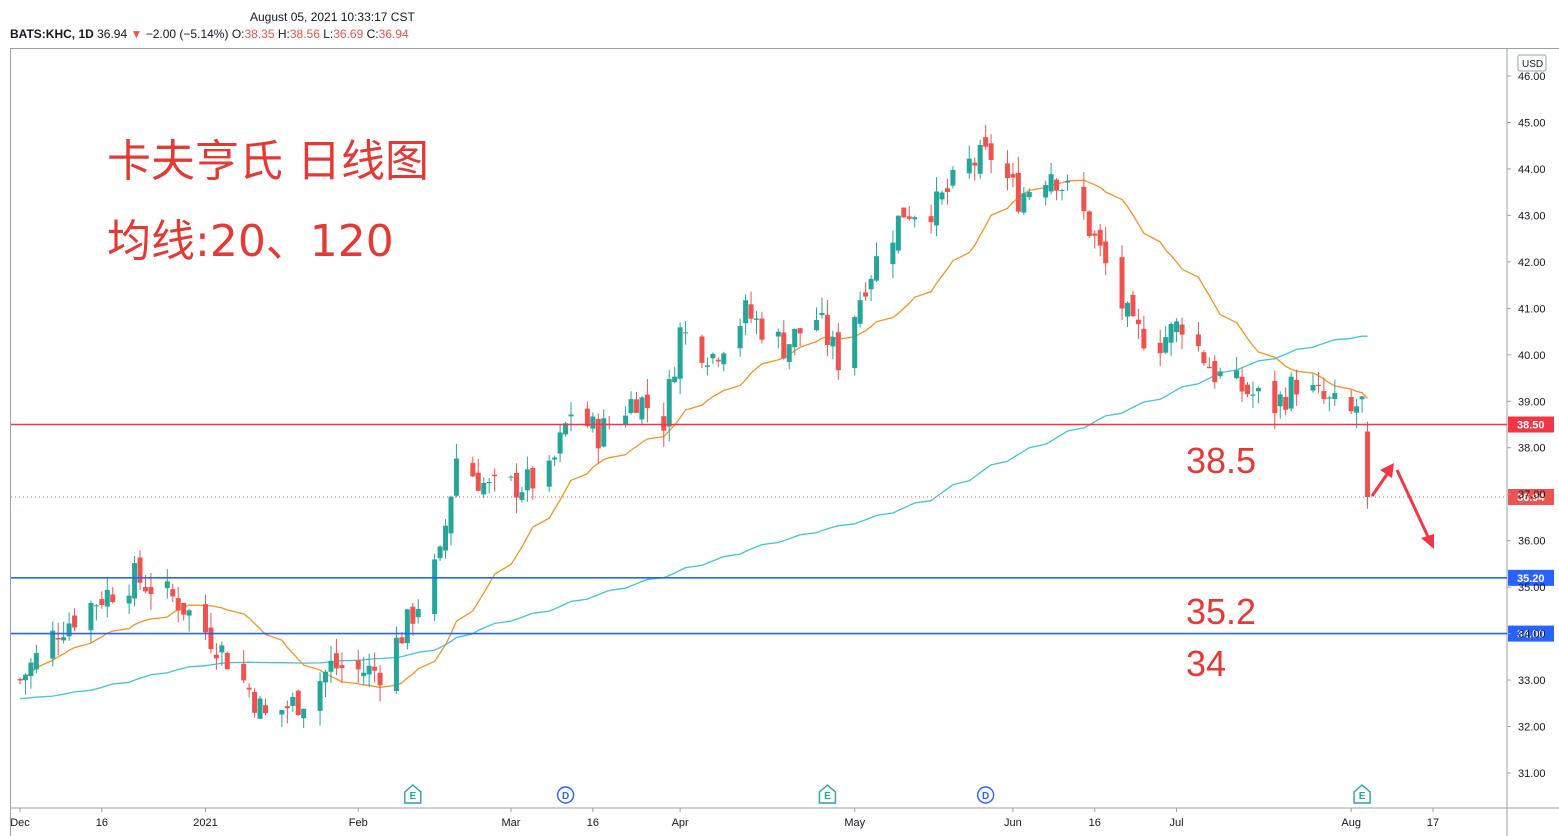 The height and width of the screenshot is (836, 1559). Describe the element at coordinates (250, 241) in the screenshot. I see `ma-annotation: 均线:20、120` at that location.